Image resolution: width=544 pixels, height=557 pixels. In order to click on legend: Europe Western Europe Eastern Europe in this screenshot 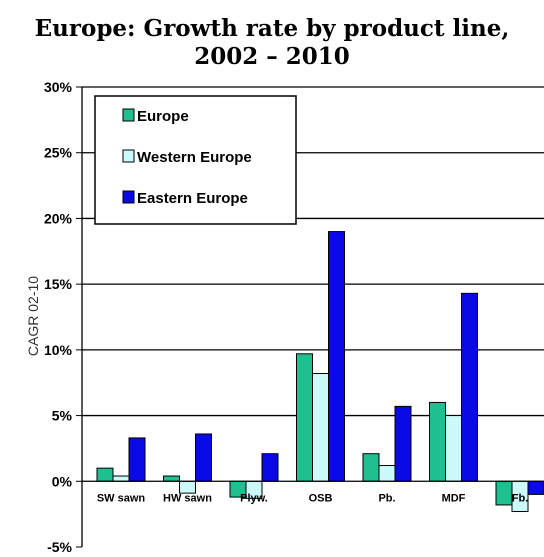, I will do `click(195, 160)`.